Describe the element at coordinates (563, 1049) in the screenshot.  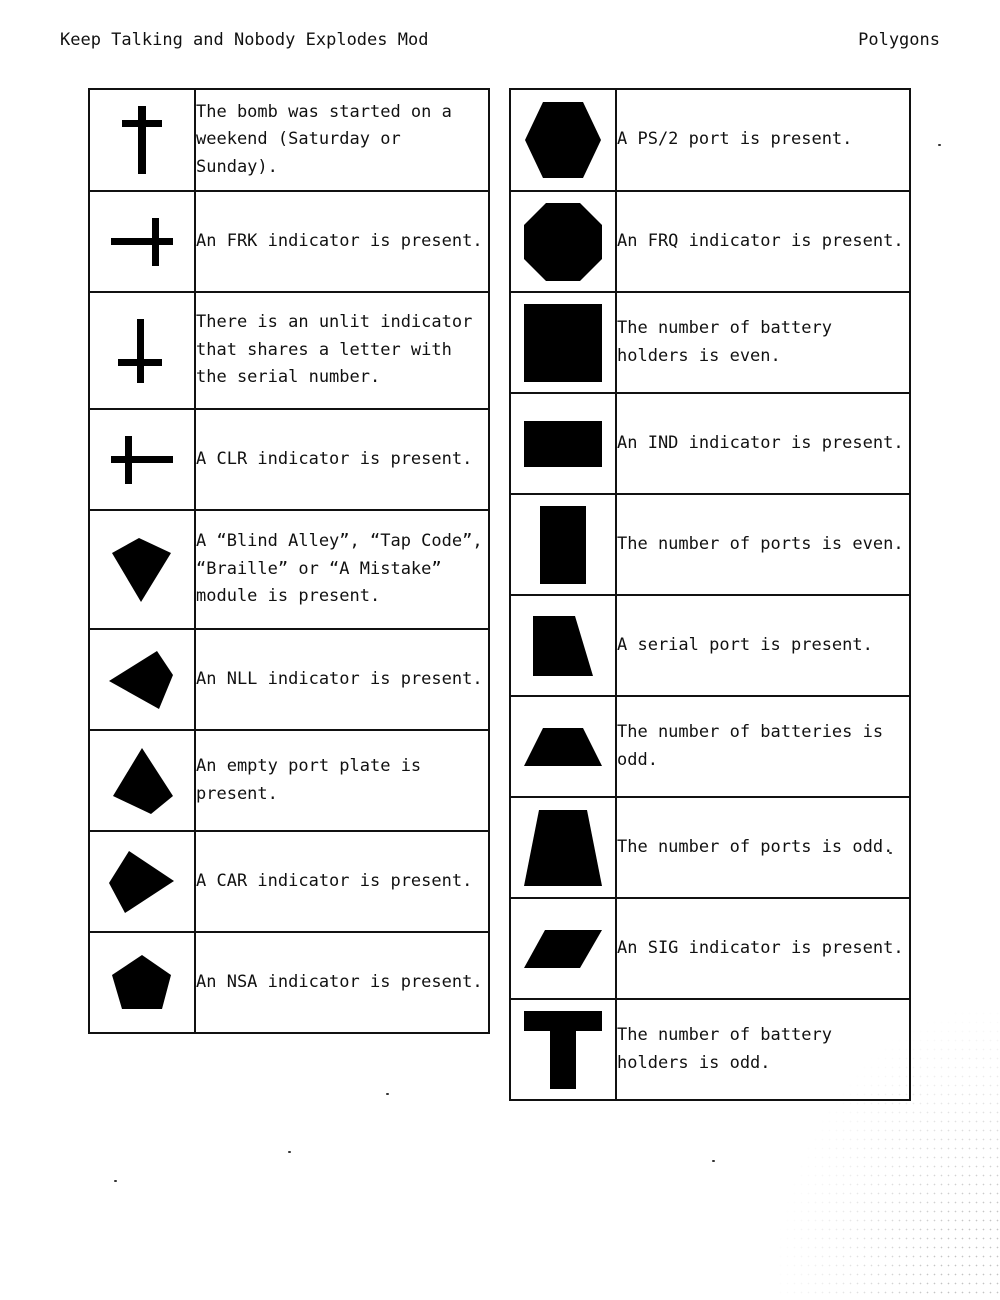
I see `t-shape-icon` at that location.